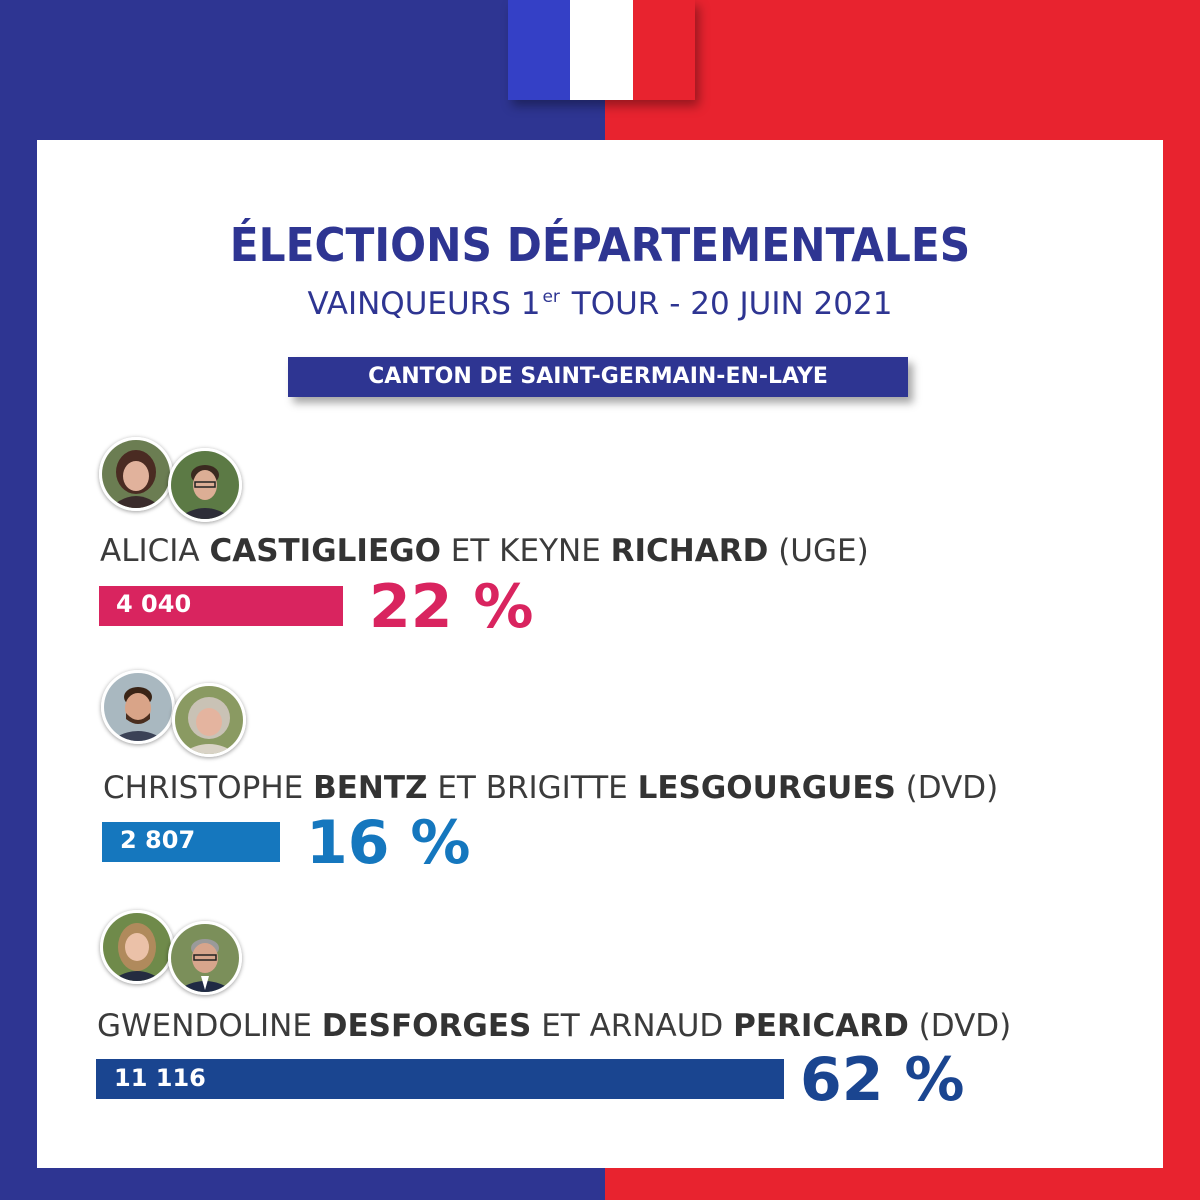 This screenshot has height=1200, width=1200. Describe the element at coordinates (325, 551) in the screenshot. I see `candidate-last-name: CASTIGLIEGO` at that location.